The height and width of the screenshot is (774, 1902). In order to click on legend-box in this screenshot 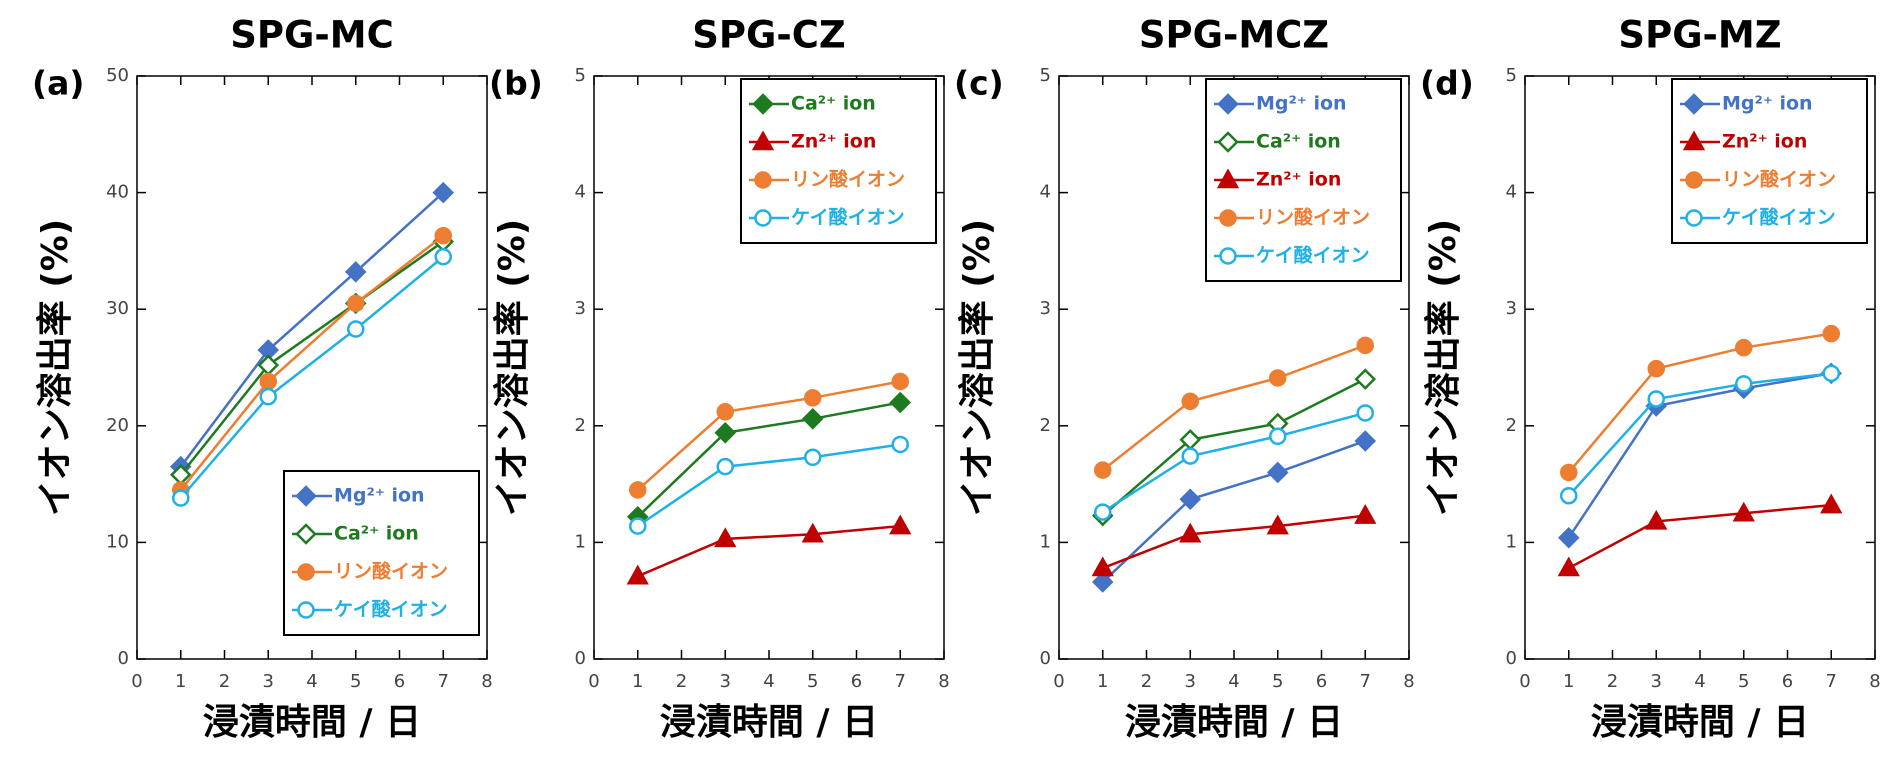, I will do `click(838, 161)`.